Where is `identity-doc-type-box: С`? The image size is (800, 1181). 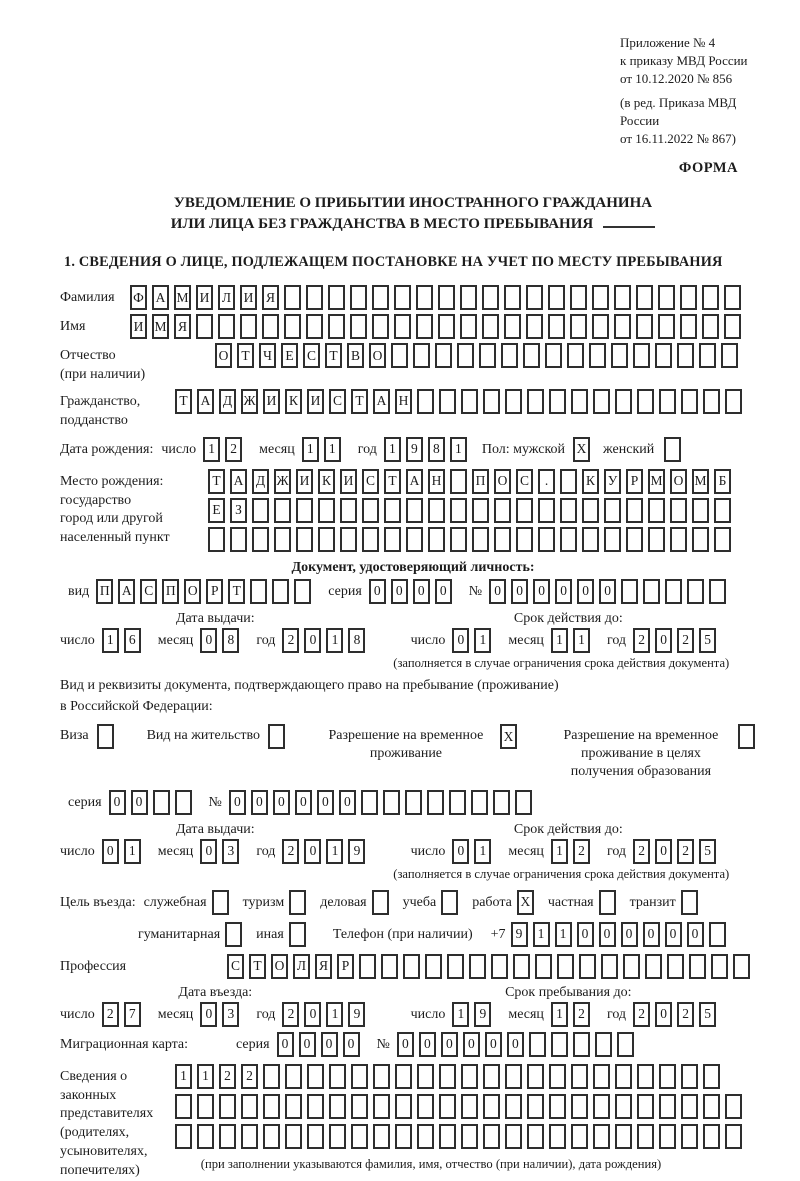 identity-doc-type-box: С is located at coordinates (149, 591).